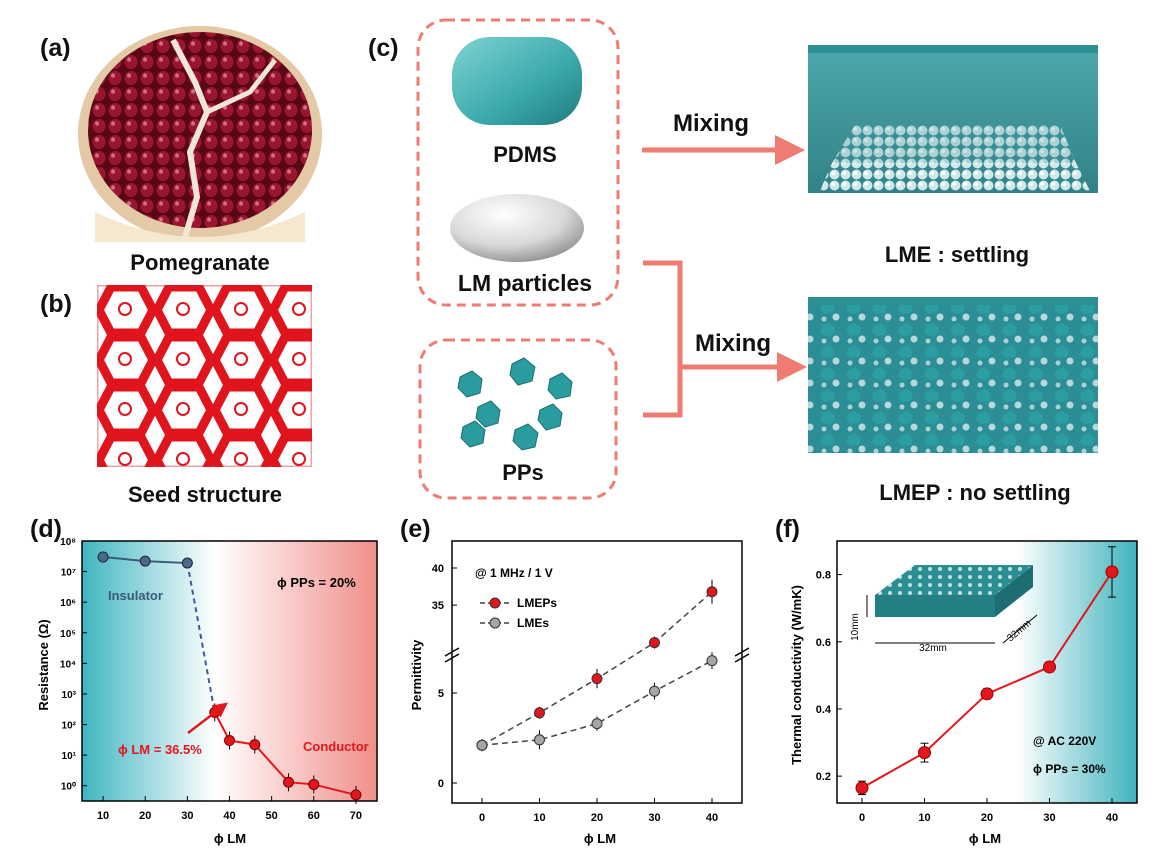  Describe the element at coordinates (204, 376) in the screenshot. I see `seed-structure-image` at that location.